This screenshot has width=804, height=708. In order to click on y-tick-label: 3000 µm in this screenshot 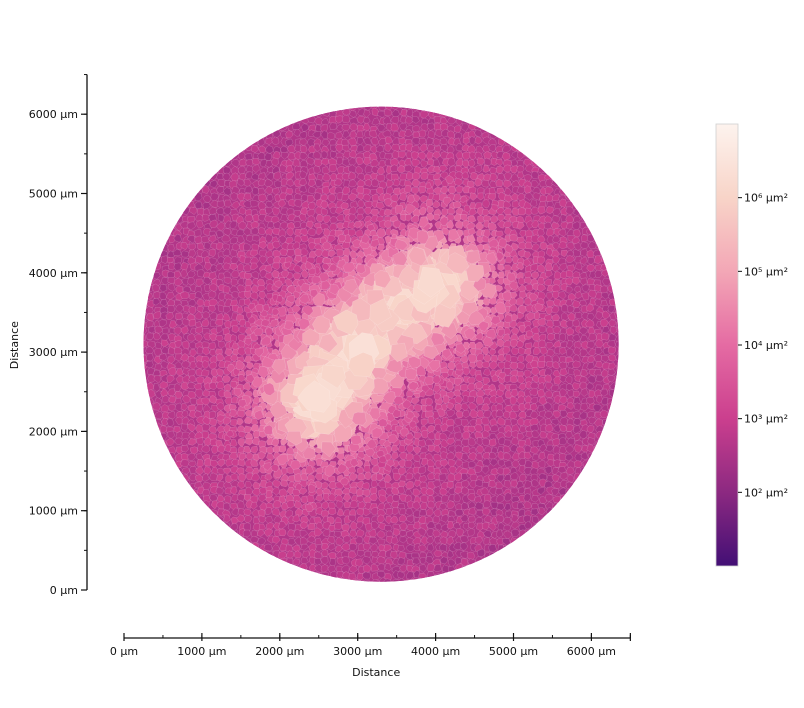, I will do `click(53, 352)`.